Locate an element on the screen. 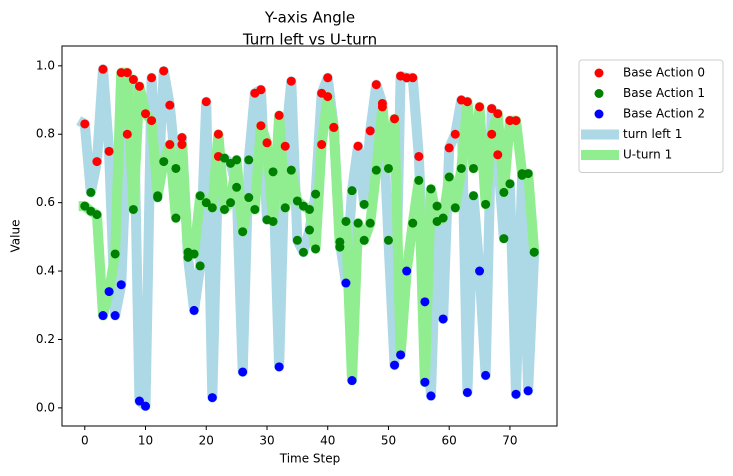 Image resolution: width=733 pixels, height=476 pixels. legend-label: Base Action 0 is located at coordinates (664, 73).